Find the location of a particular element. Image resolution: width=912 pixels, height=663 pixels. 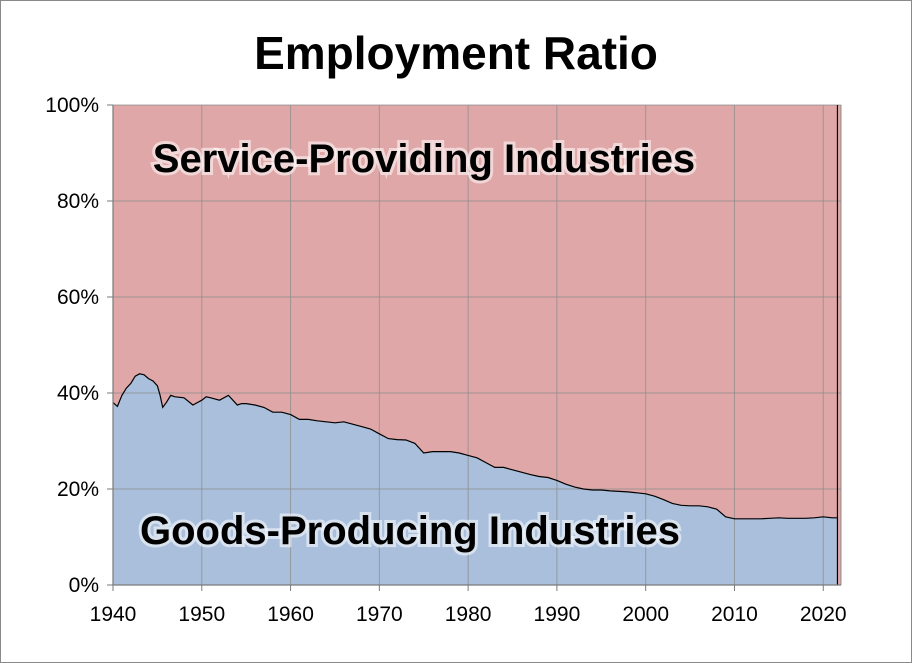

y-tick-label: 0% is located at coordinates (84, 585).